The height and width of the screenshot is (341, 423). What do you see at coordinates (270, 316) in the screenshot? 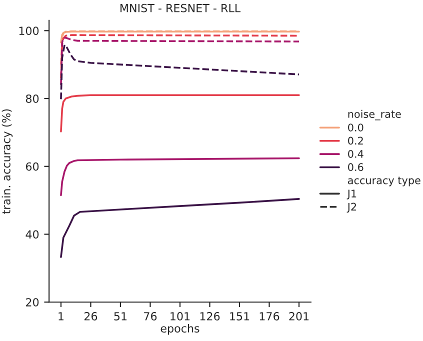
I see `x-tick-label: 176` at bounding box center [270, 316].